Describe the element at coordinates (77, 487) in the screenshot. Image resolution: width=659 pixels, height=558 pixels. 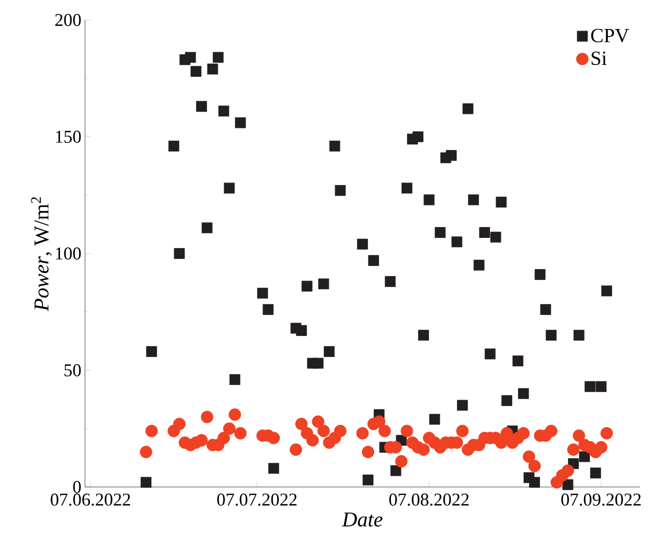
I see `y-tick-label: 0` at that location.